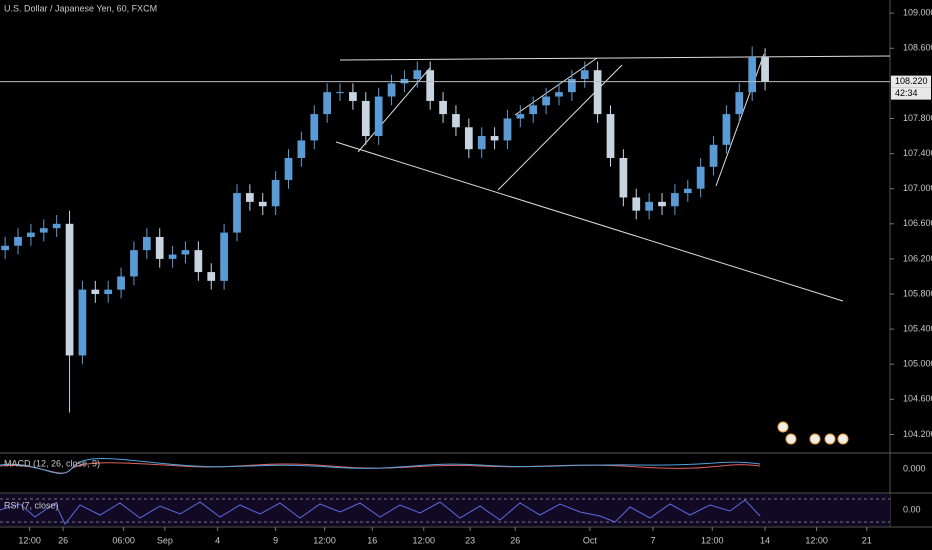  What do you see at coordinates (217, 540) in the screenshot?
I see `x-tick-label: 4` at bounding box center [217, 540].